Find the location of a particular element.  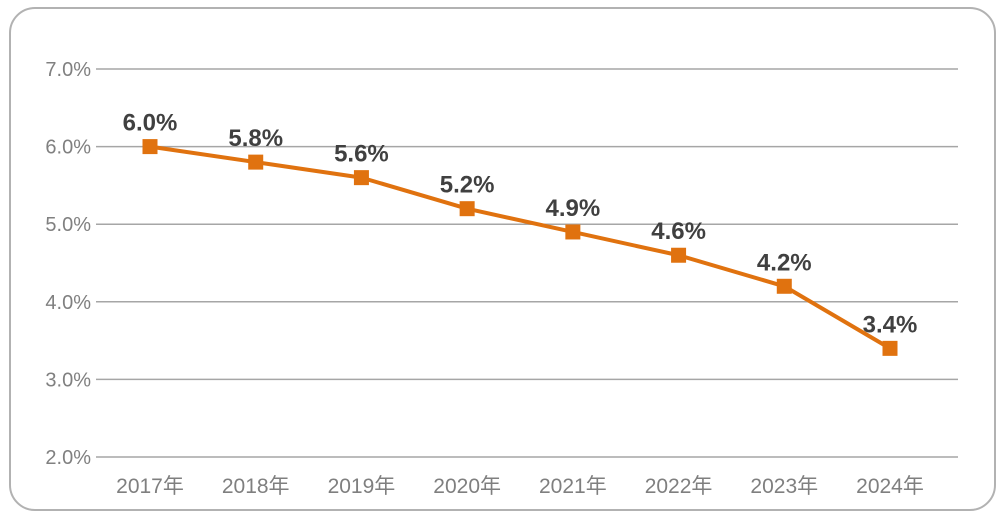

data-point-label: 3.4% is located at coordinates (890, 324).